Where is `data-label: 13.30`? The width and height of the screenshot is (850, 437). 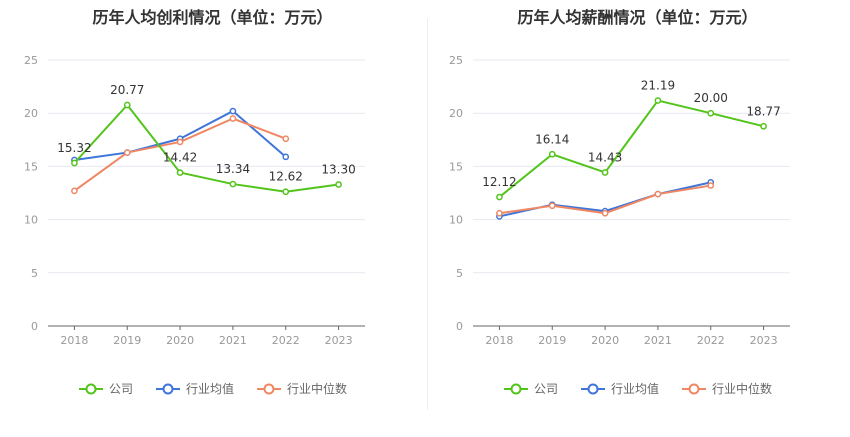
data-label: 13.30 is located at coordinates (338, 169).